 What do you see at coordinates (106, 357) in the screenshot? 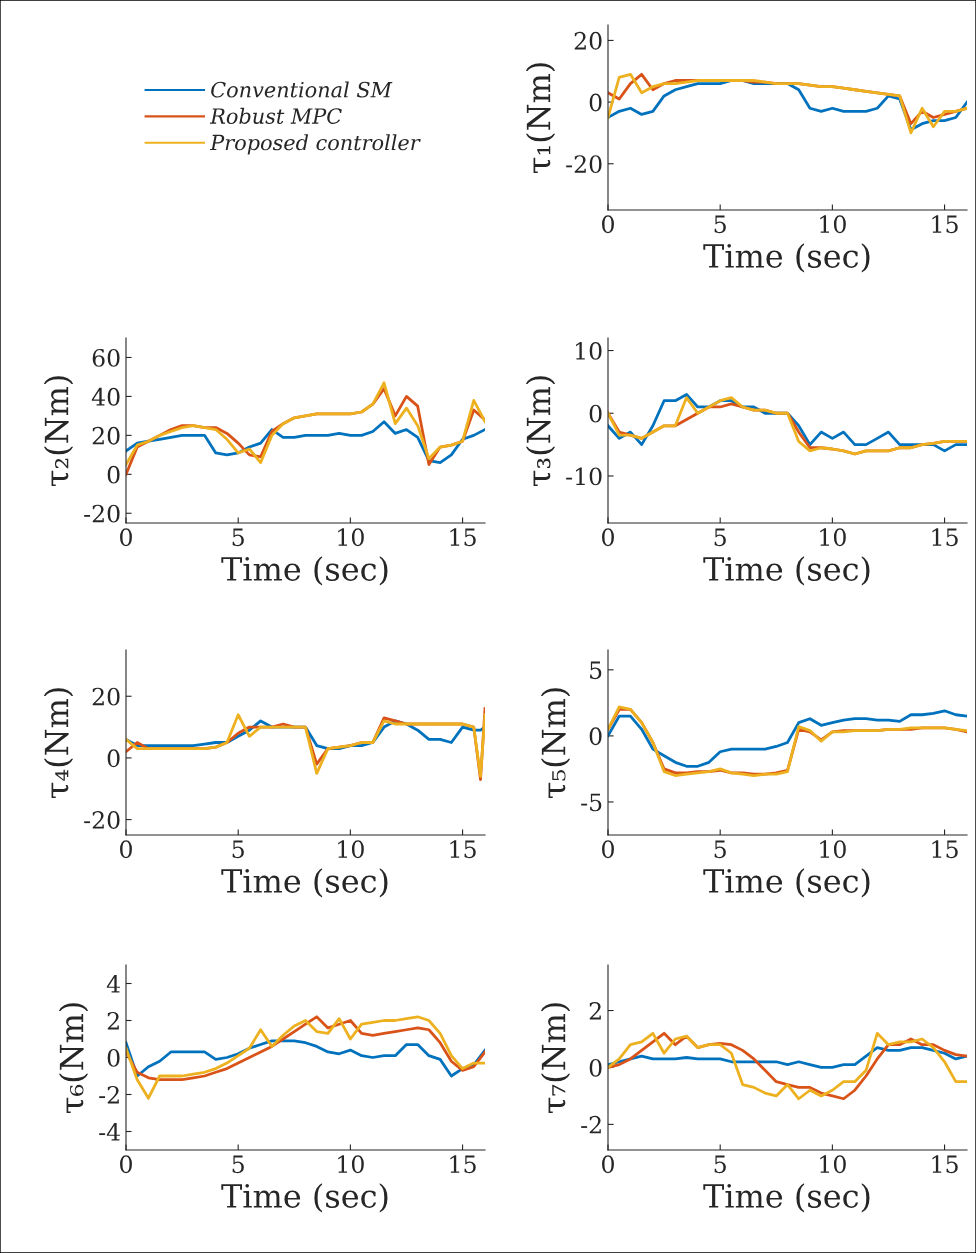
I see `y-tick-label: 60` at bounding box center [106, 357].